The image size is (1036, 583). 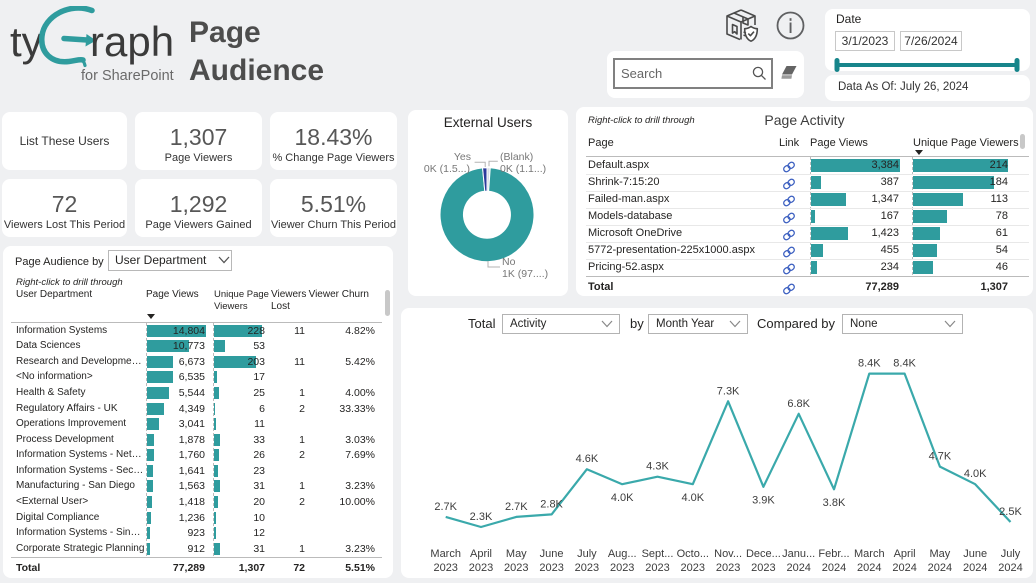 What do you see at coordinates (728, 391) in the screenshot?
I see `svg-text: 7.3K` at bounding box center [728, 391].